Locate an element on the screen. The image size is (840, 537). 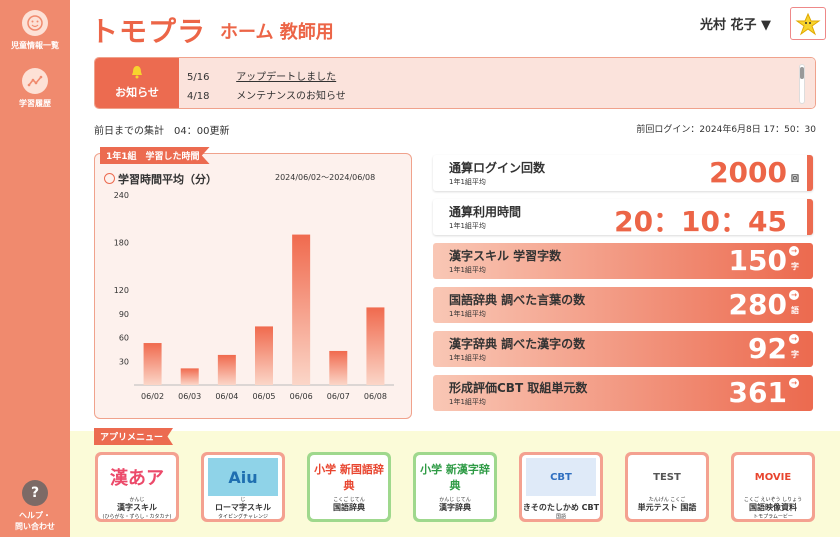
x-tick-label: 06/05 is located at coordinates (263, 396).